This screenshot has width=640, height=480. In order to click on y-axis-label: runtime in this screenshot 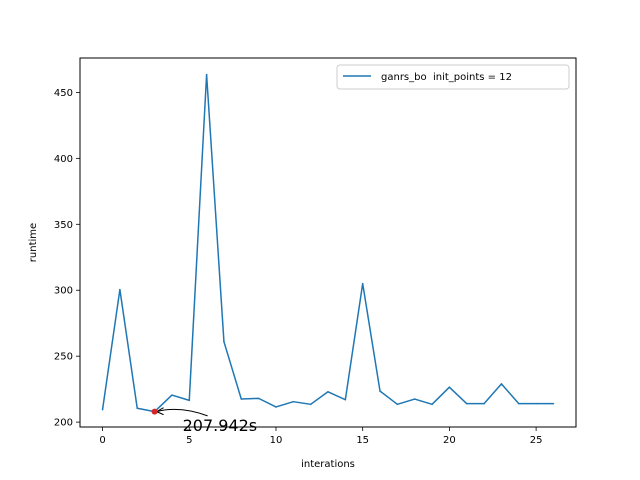, I will do `click(33, 242)`.